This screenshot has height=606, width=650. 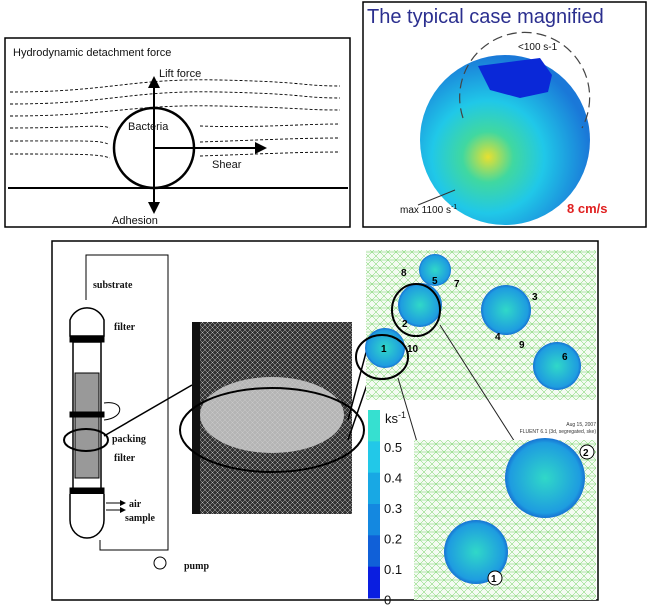 I want to click on filter-top-label: filter, so click(x=125, y=327).